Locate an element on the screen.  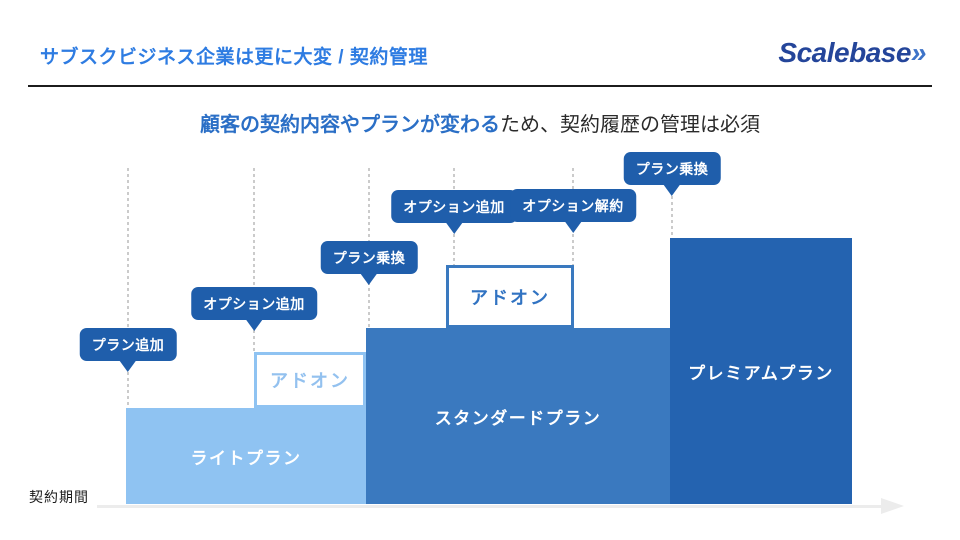
event-badge-plan-switch-2: プラン乗換 is located at coordinates (672, 168).